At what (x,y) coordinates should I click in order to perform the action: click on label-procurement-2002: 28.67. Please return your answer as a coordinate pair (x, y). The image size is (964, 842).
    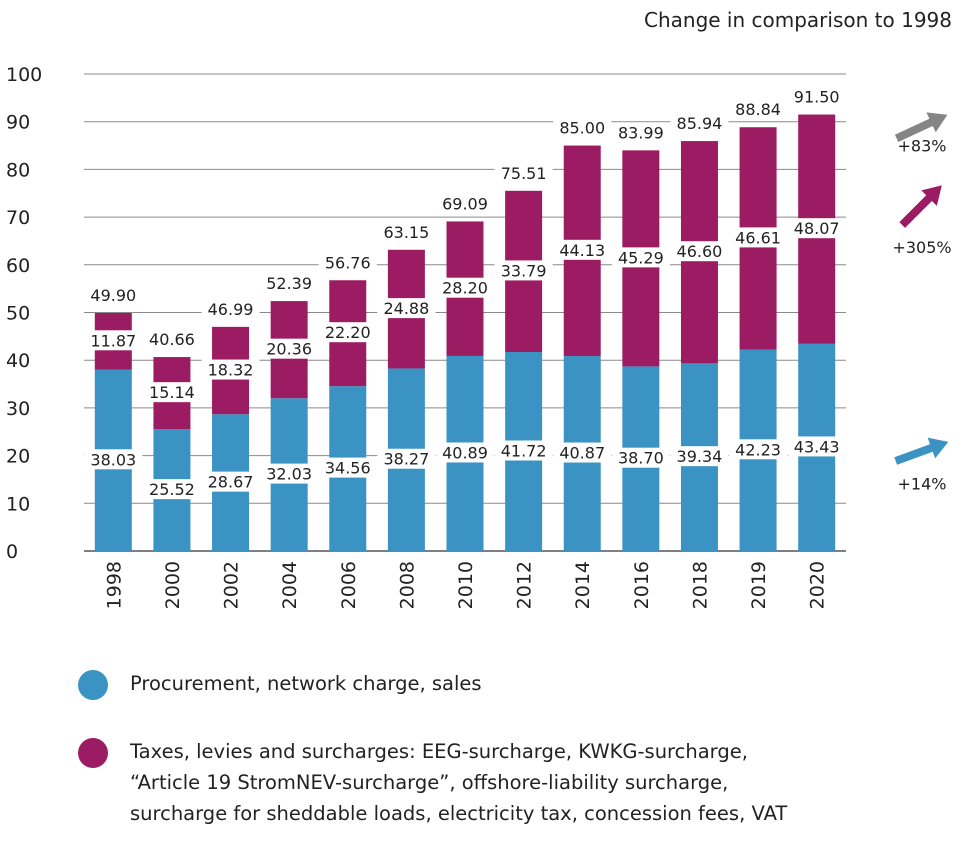
    Looking at the image, I should click on (231, 482).